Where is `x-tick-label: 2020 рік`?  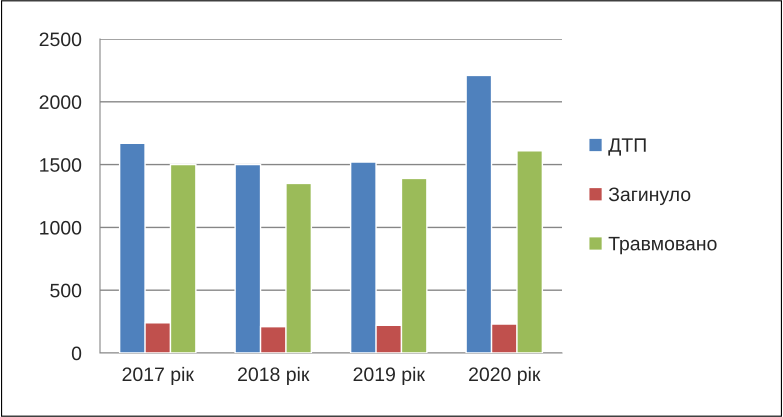 x-tick-label: 2020 рік is located at coordinates (504, 376).